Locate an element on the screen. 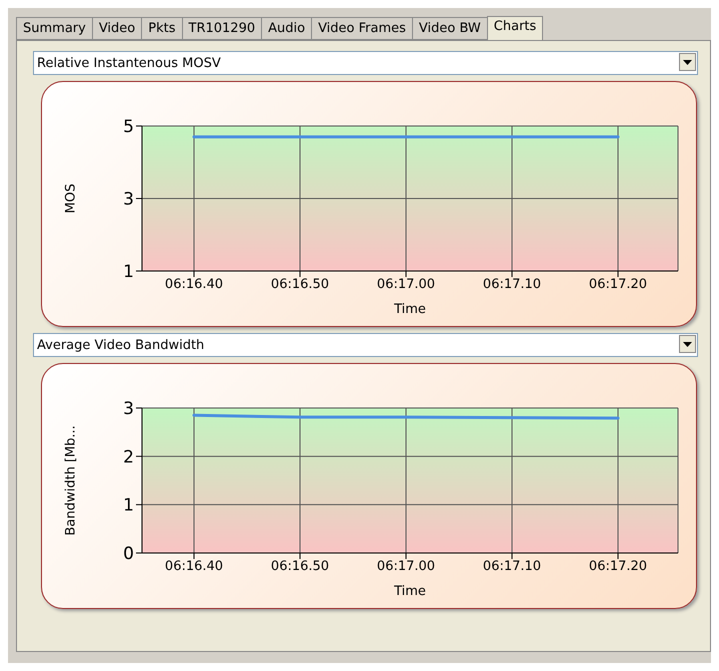 The width and height of the screenshot is (719, 671). text: Audio is located at coordinates (286, 28).